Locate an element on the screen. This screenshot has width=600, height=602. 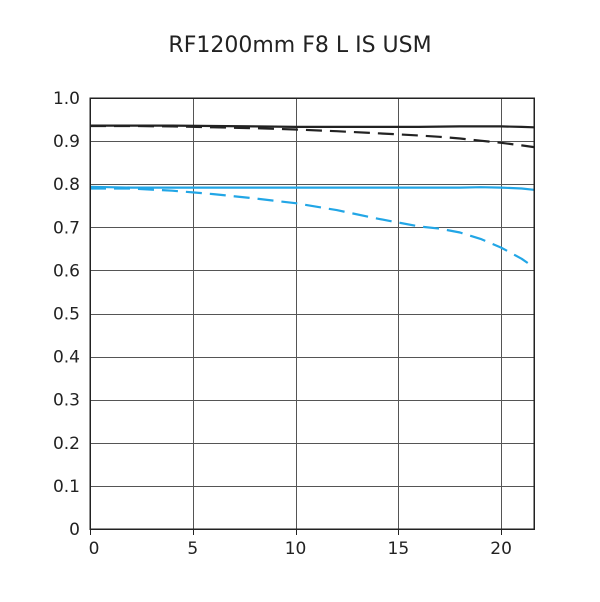
y-tick-label: 0.4 is located at coordinates (66, 358).